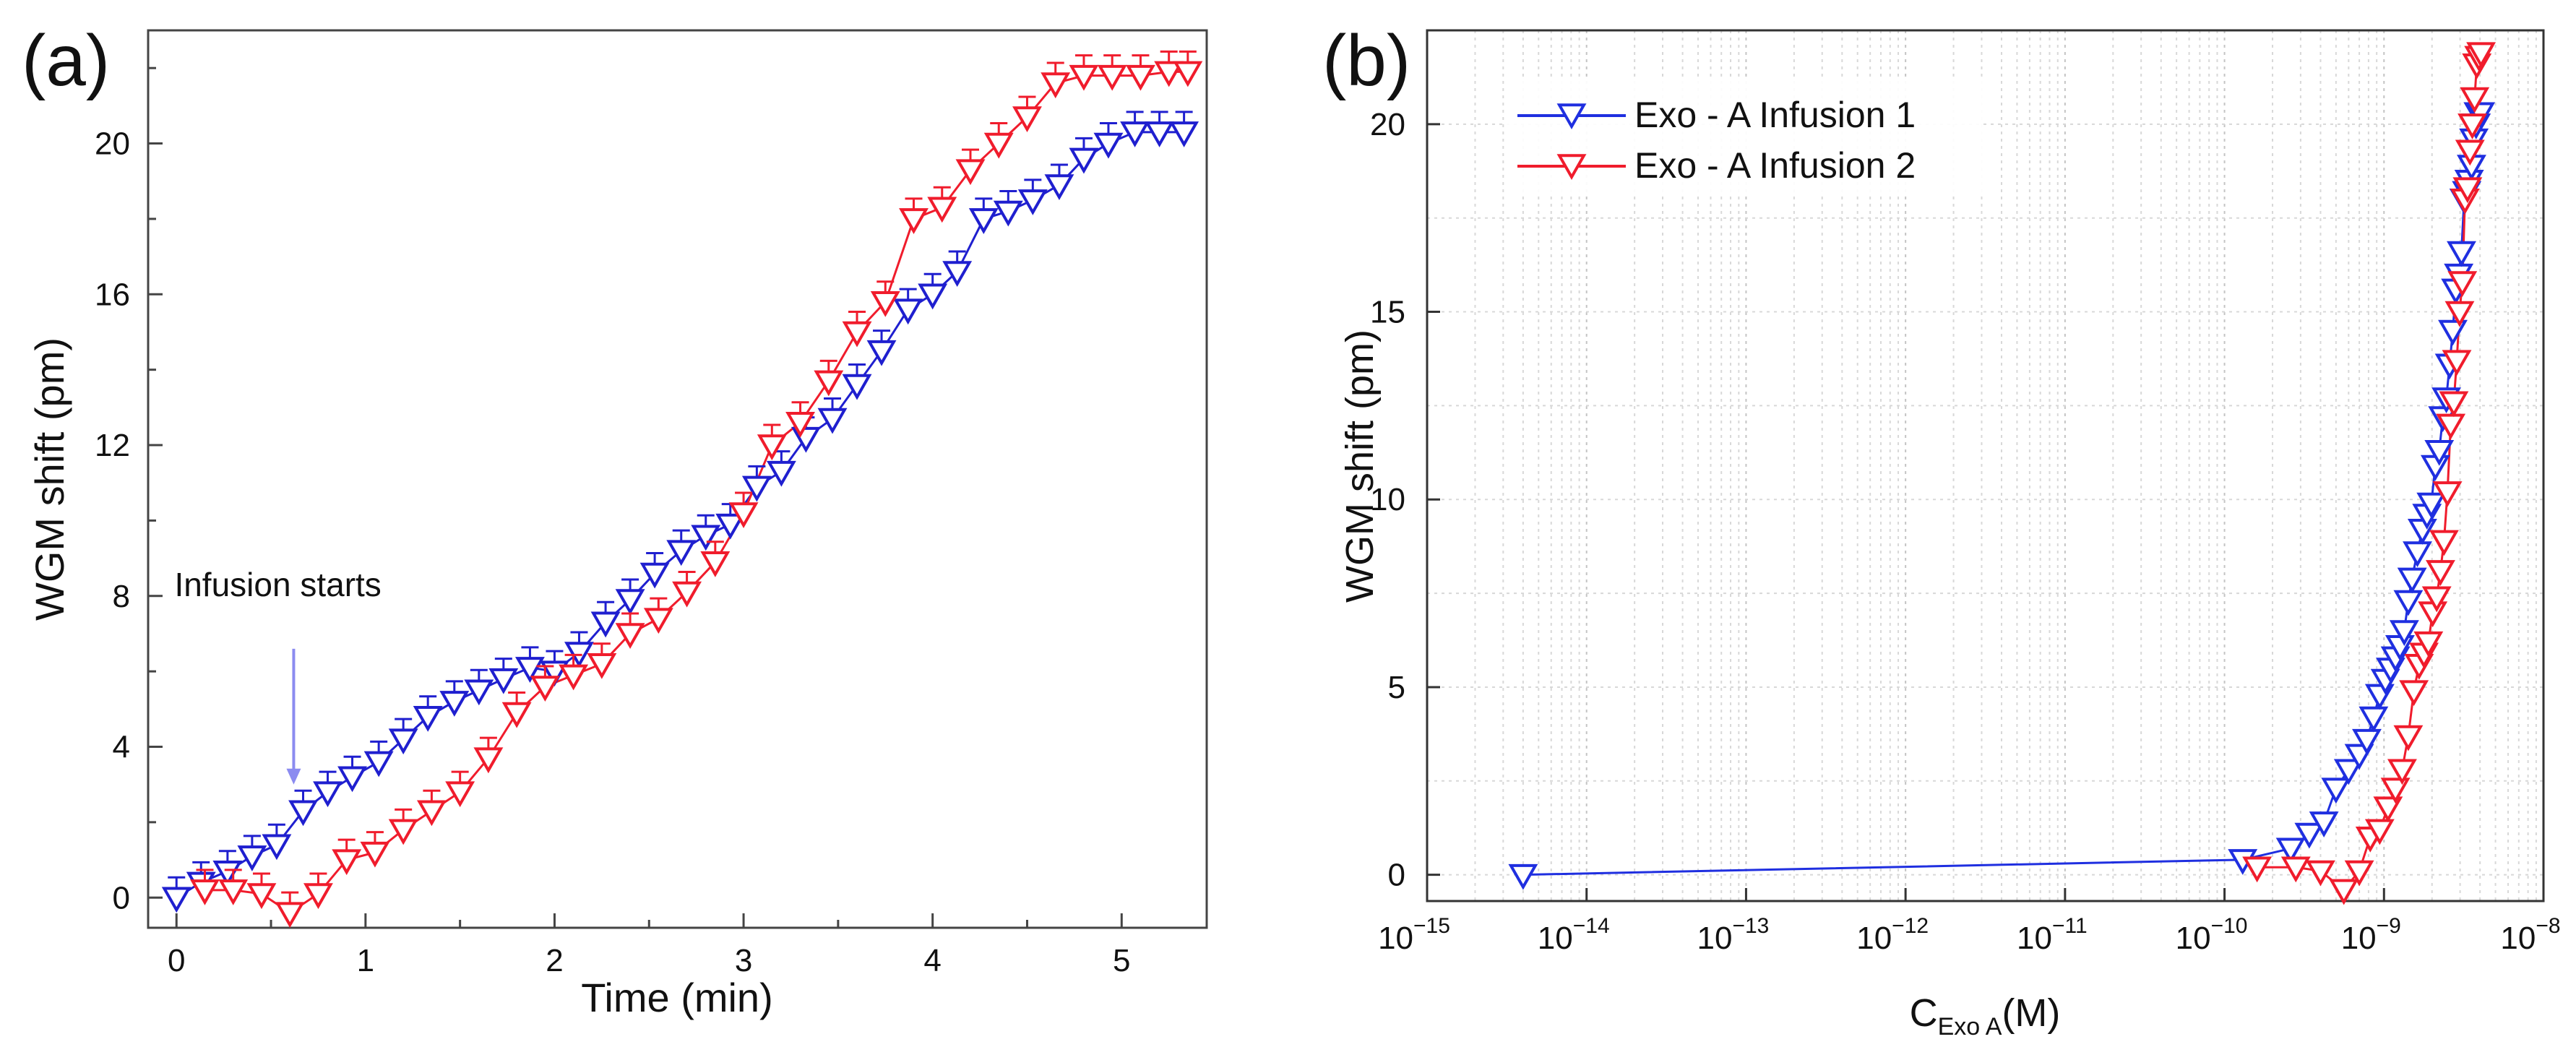 The image size is (2576, 1047). I want to click on chart-a-y-tick-label: 20, so click(112, 144).